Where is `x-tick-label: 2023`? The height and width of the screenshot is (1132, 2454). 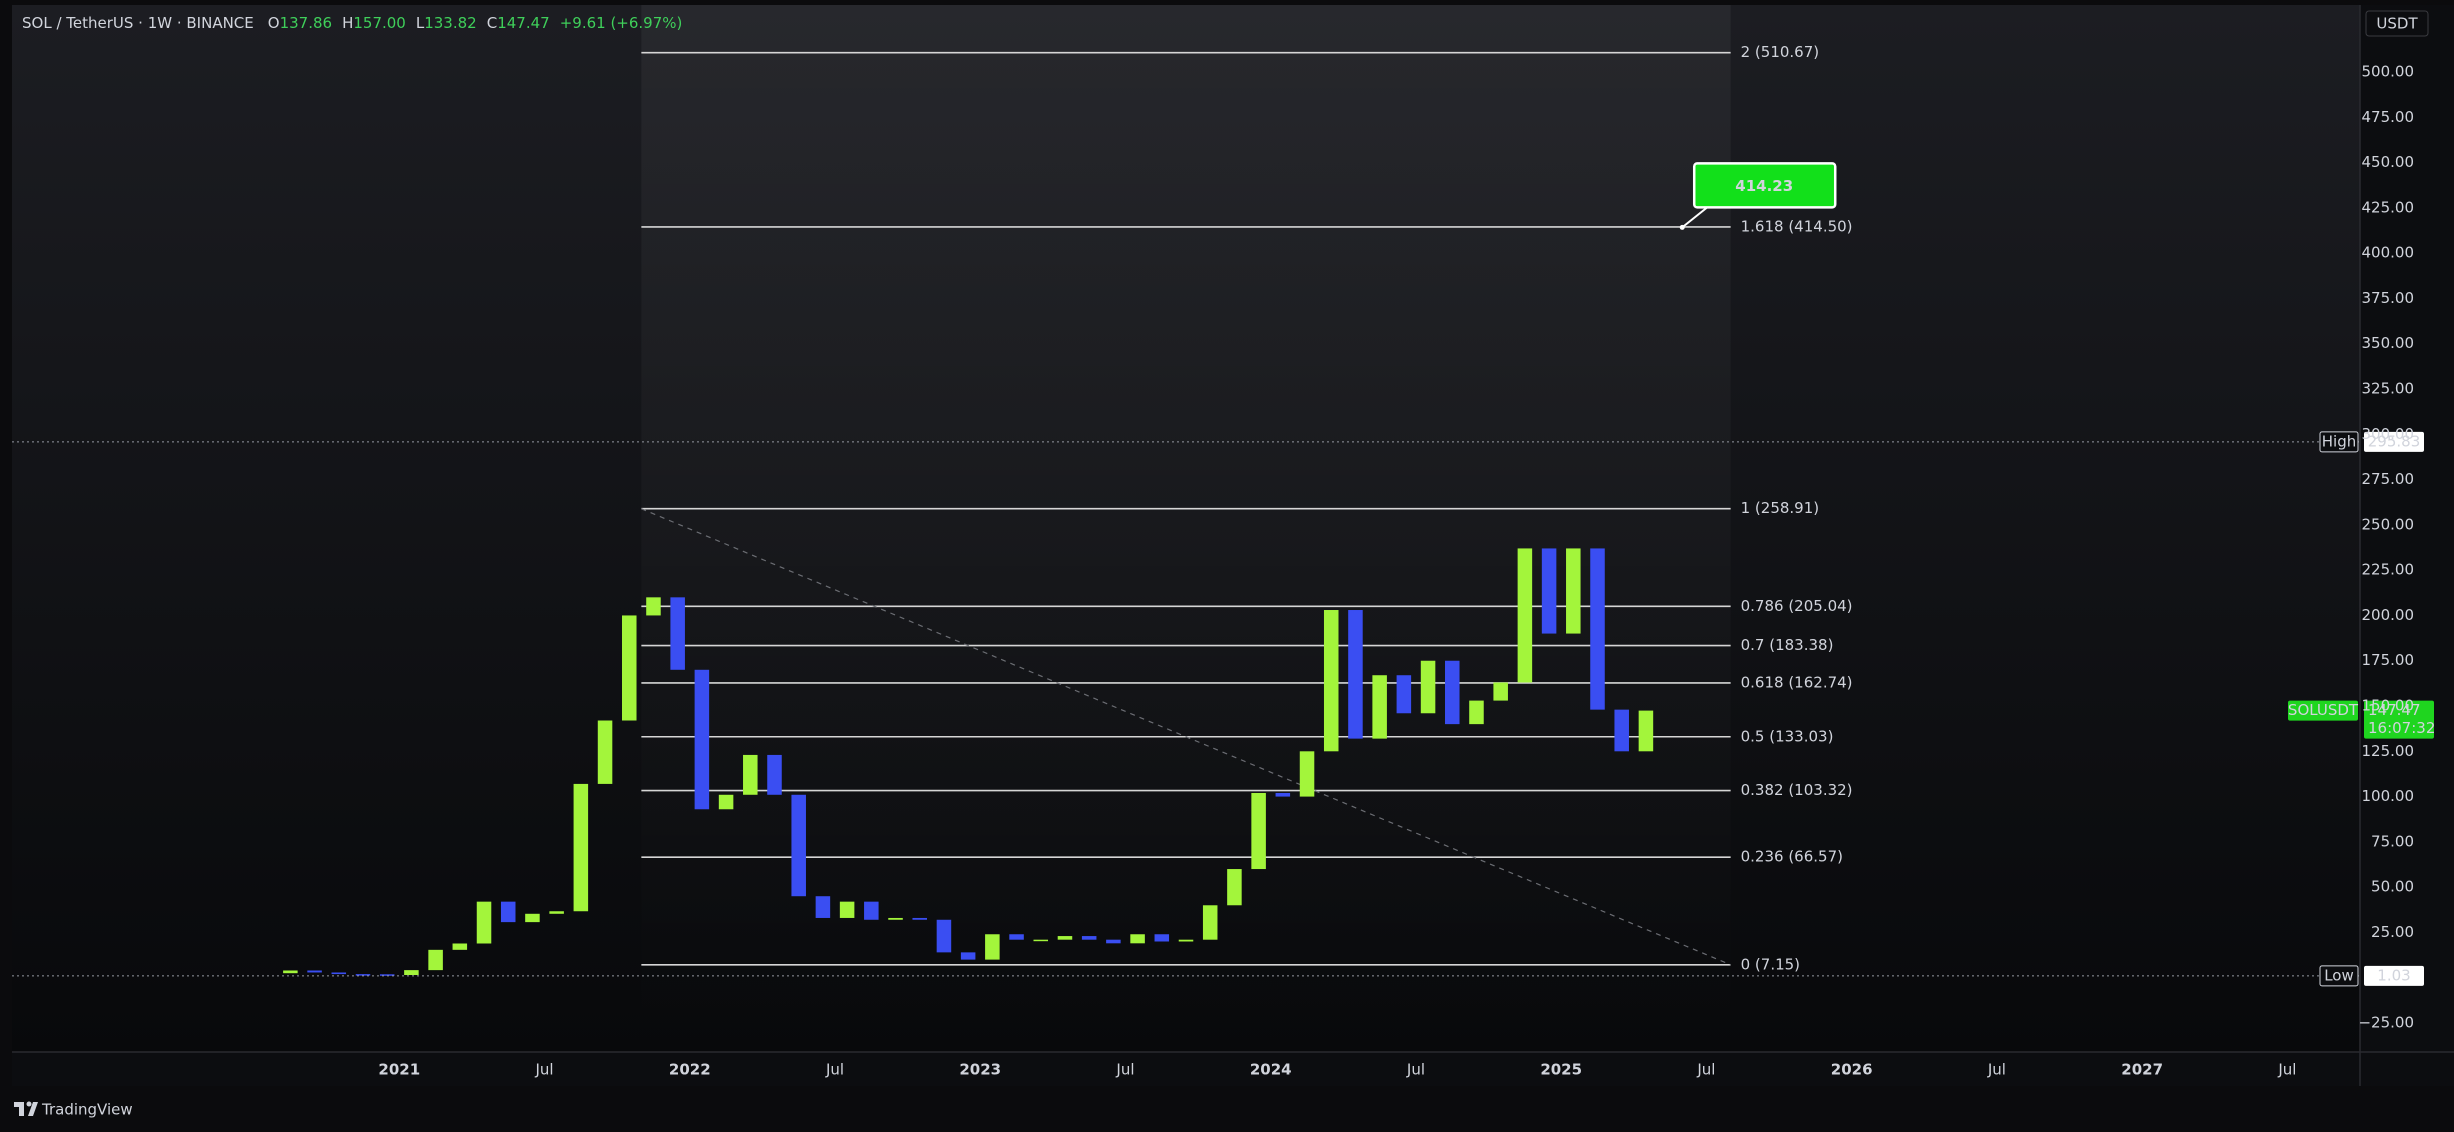 x-tick-label: 2023 is located at coordinates (980, 1070).